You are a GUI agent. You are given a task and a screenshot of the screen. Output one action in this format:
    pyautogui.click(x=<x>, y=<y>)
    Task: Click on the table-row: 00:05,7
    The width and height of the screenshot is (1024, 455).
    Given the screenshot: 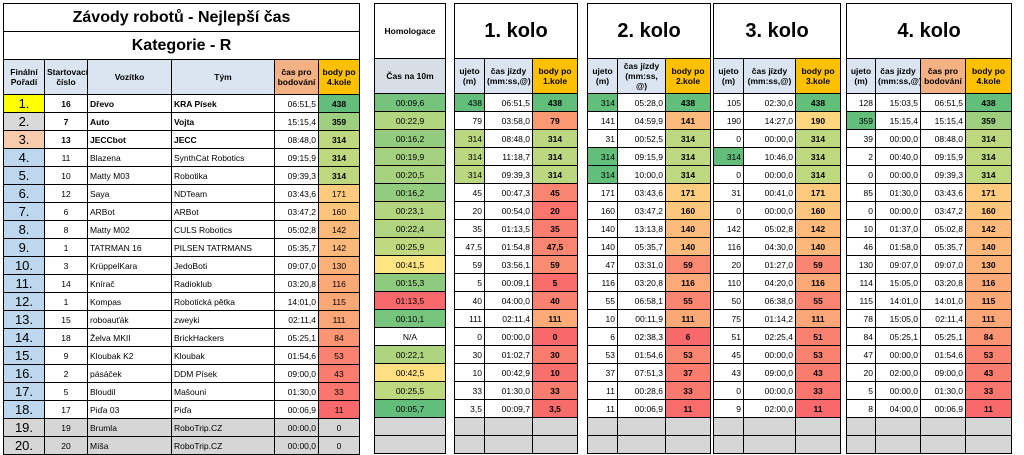 What is the action you would take?
    pyautogui.click(x=410, y=408)
    